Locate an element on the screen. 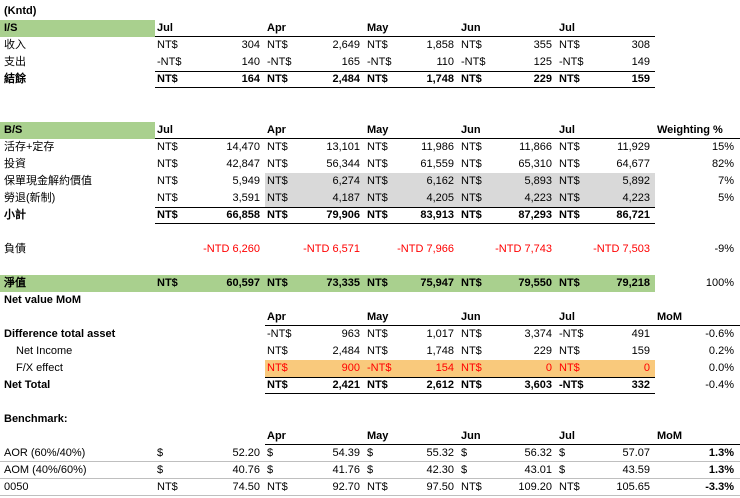  month-header: May is located at coordinates (412, 436).